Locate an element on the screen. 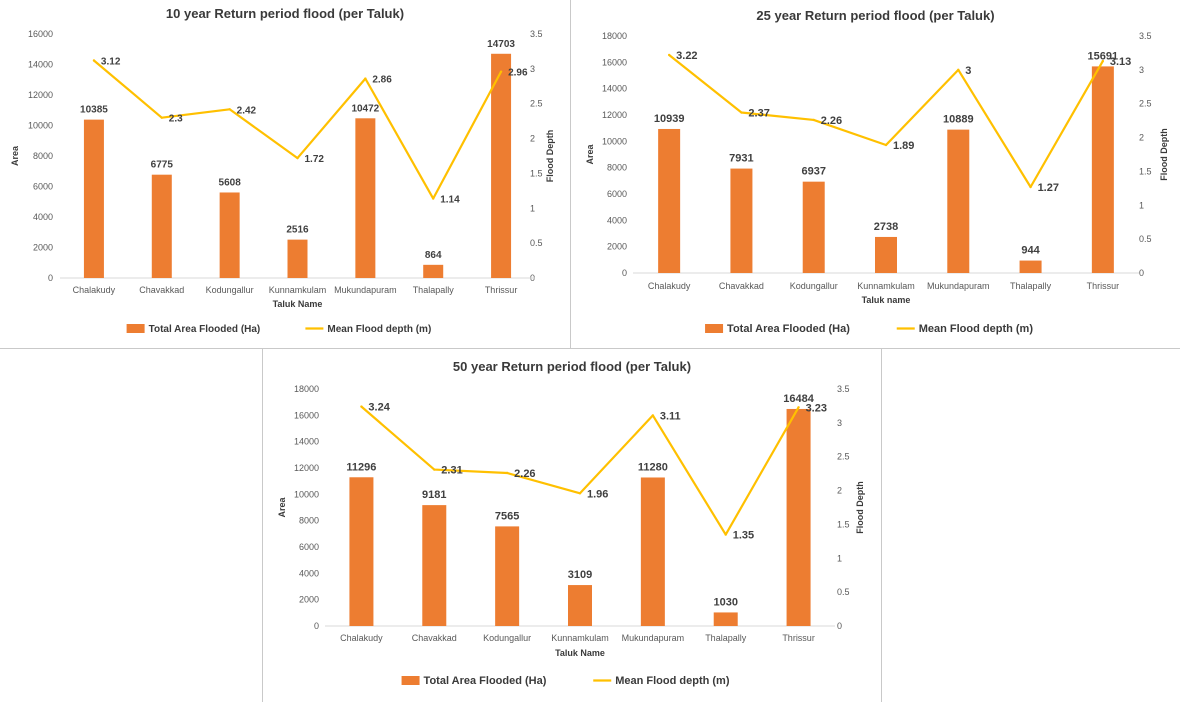 This screenshot has height=702, width=1180. y-tick-label: 18000 is located at coordinates (306, 389).